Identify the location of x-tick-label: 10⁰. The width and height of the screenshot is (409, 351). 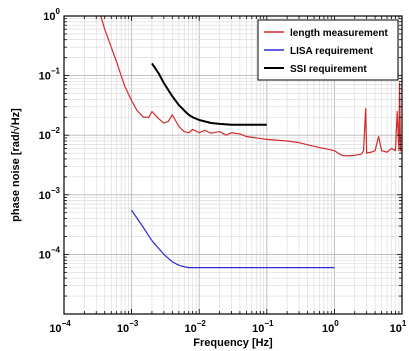
(330, 327).